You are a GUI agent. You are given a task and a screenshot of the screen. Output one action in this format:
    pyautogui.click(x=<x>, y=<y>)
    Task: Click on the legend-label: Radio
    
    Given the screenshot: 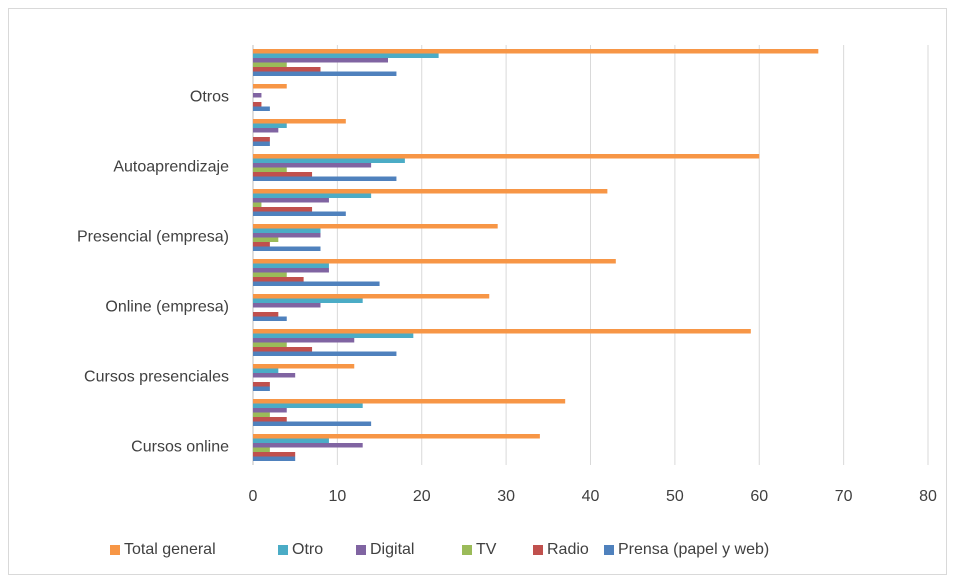 What is the action you would take?
    pyautogui.click(x=568, y=549)
    